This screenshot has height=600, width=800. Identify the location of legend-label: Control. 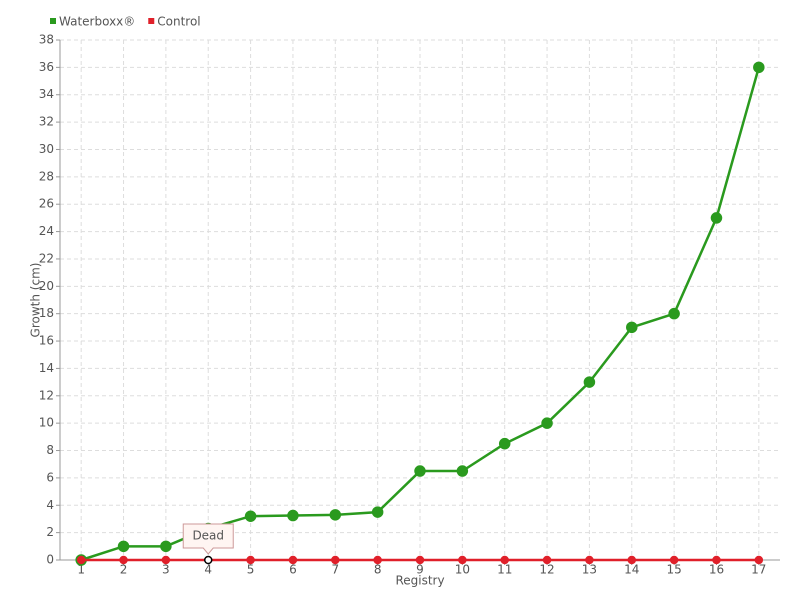
(178, 22).